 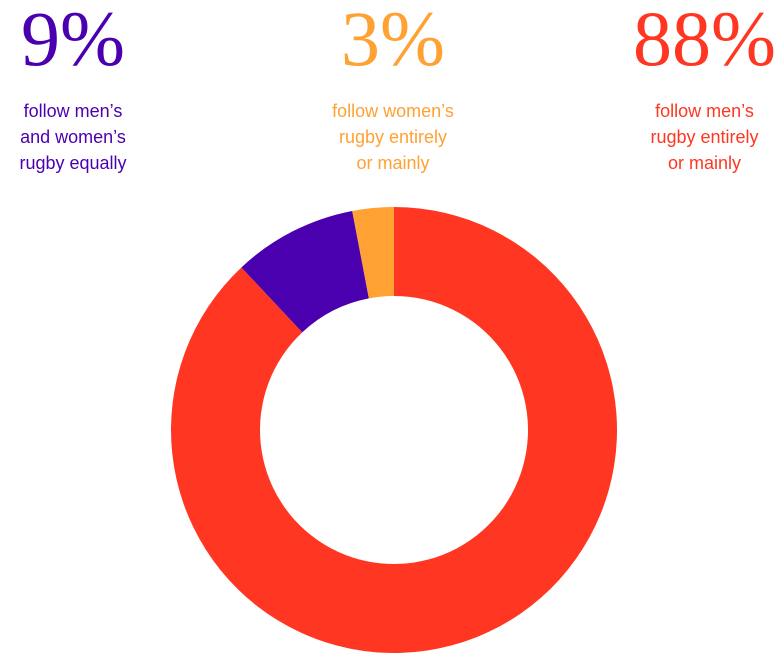 What do you see at coordinates (73, 41) in the screenshot?
I see `stat-percent: 9%` at bounding box center [73, 41].